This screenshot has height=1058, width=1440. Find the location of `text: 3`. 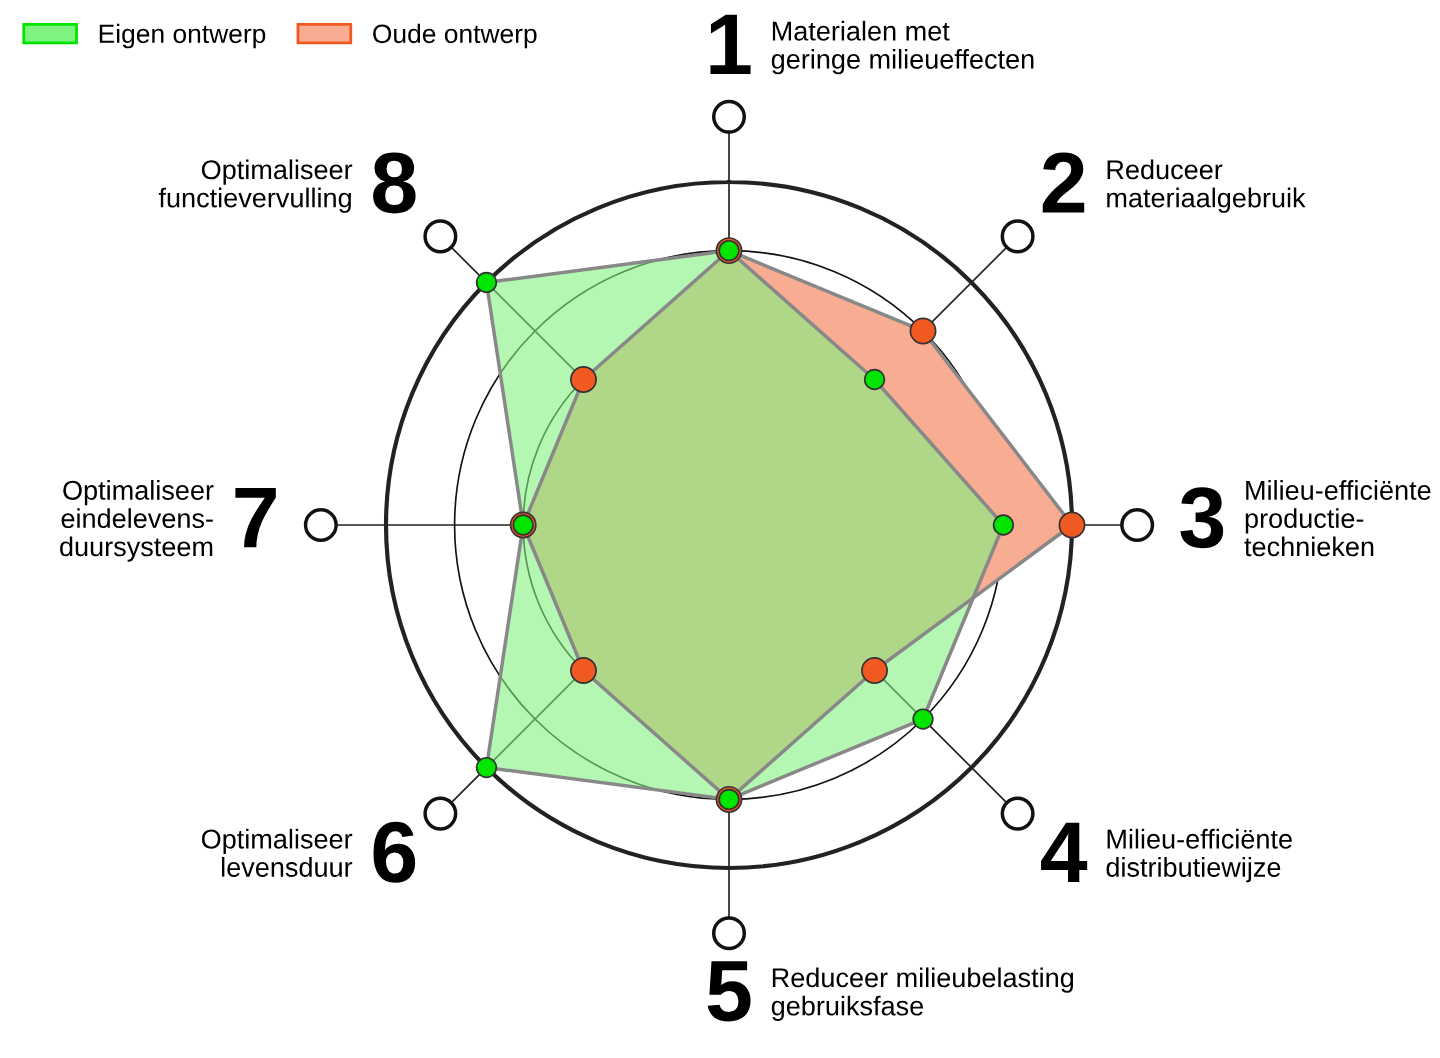

text: 3 is located at coordinates (1202, 518).